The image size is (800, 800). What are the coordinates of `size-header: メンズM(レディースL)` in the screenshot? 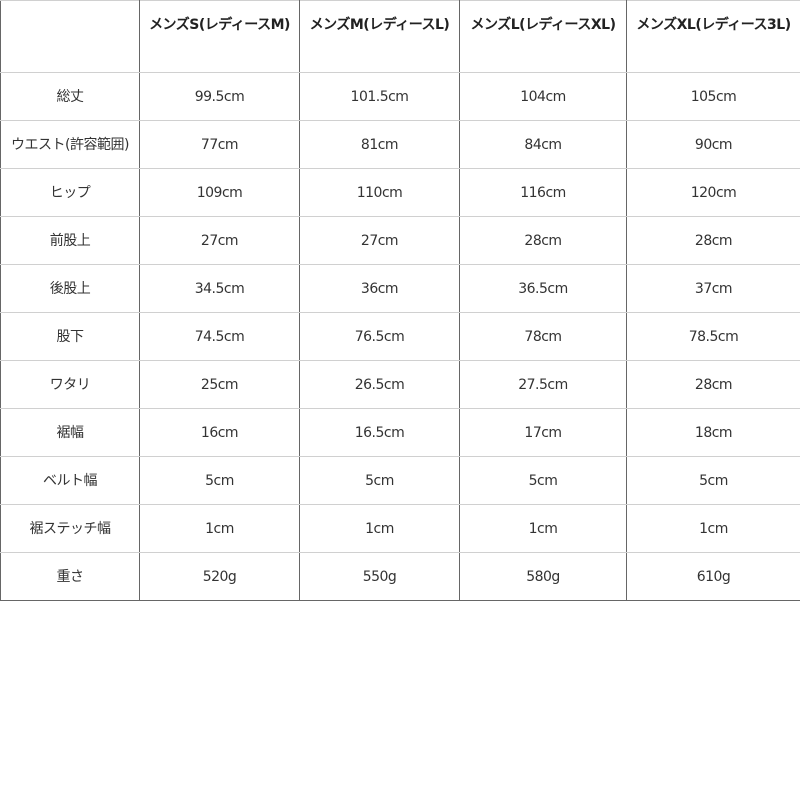 It's located at (379, 36).